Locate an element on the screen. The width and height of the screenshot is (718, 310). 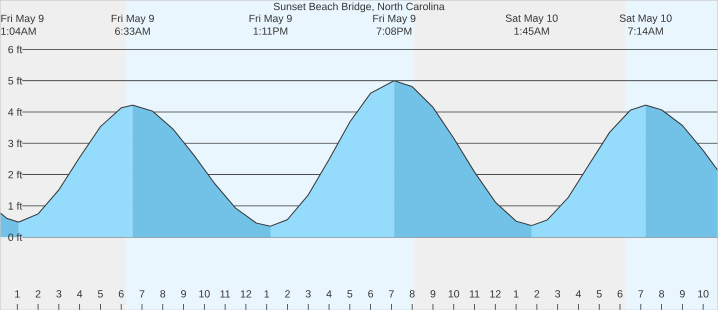
y-tick-label: 1 ft is located at coordinates (15, 206).